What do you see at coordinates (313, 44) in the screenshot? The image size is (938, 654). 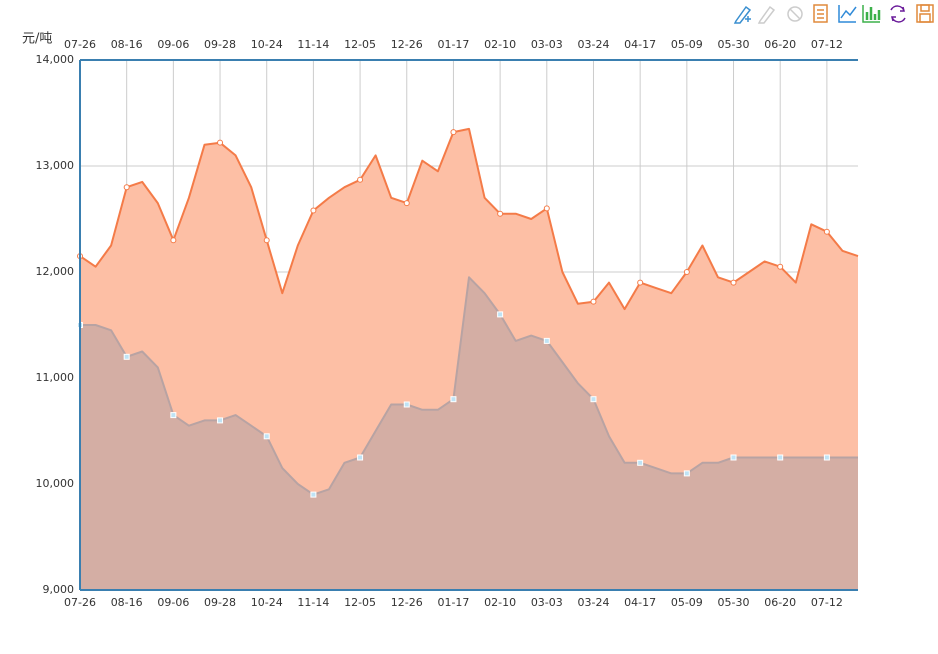 I see `x-tick-label-top: 11-14` at bounding box center [313, 44].